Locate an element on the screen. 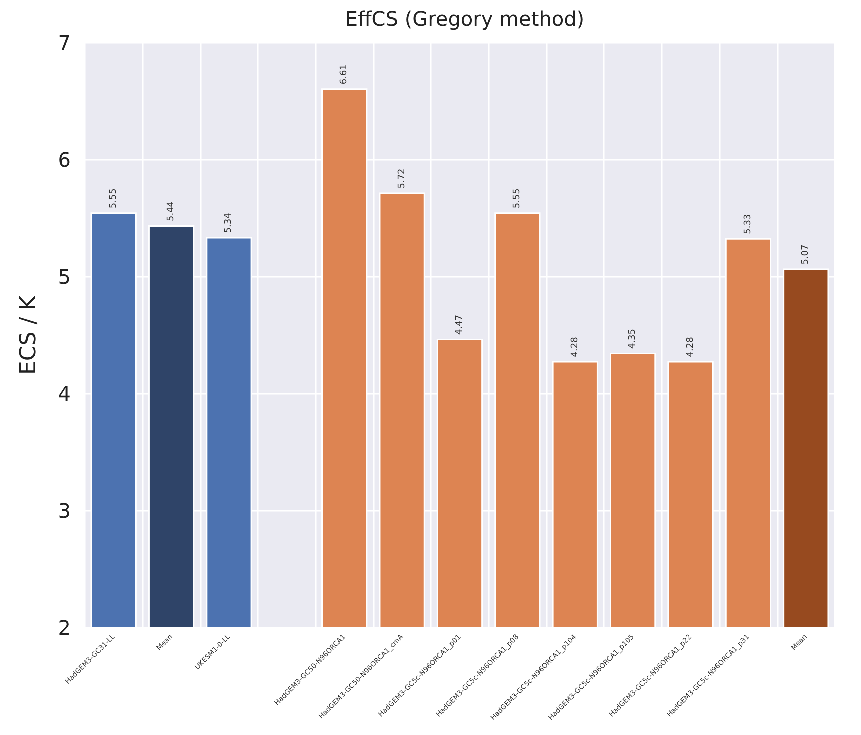 The height and width of the screenshot is (735, 861). y-tick-label: 2 is located at coordinates (64, 628).